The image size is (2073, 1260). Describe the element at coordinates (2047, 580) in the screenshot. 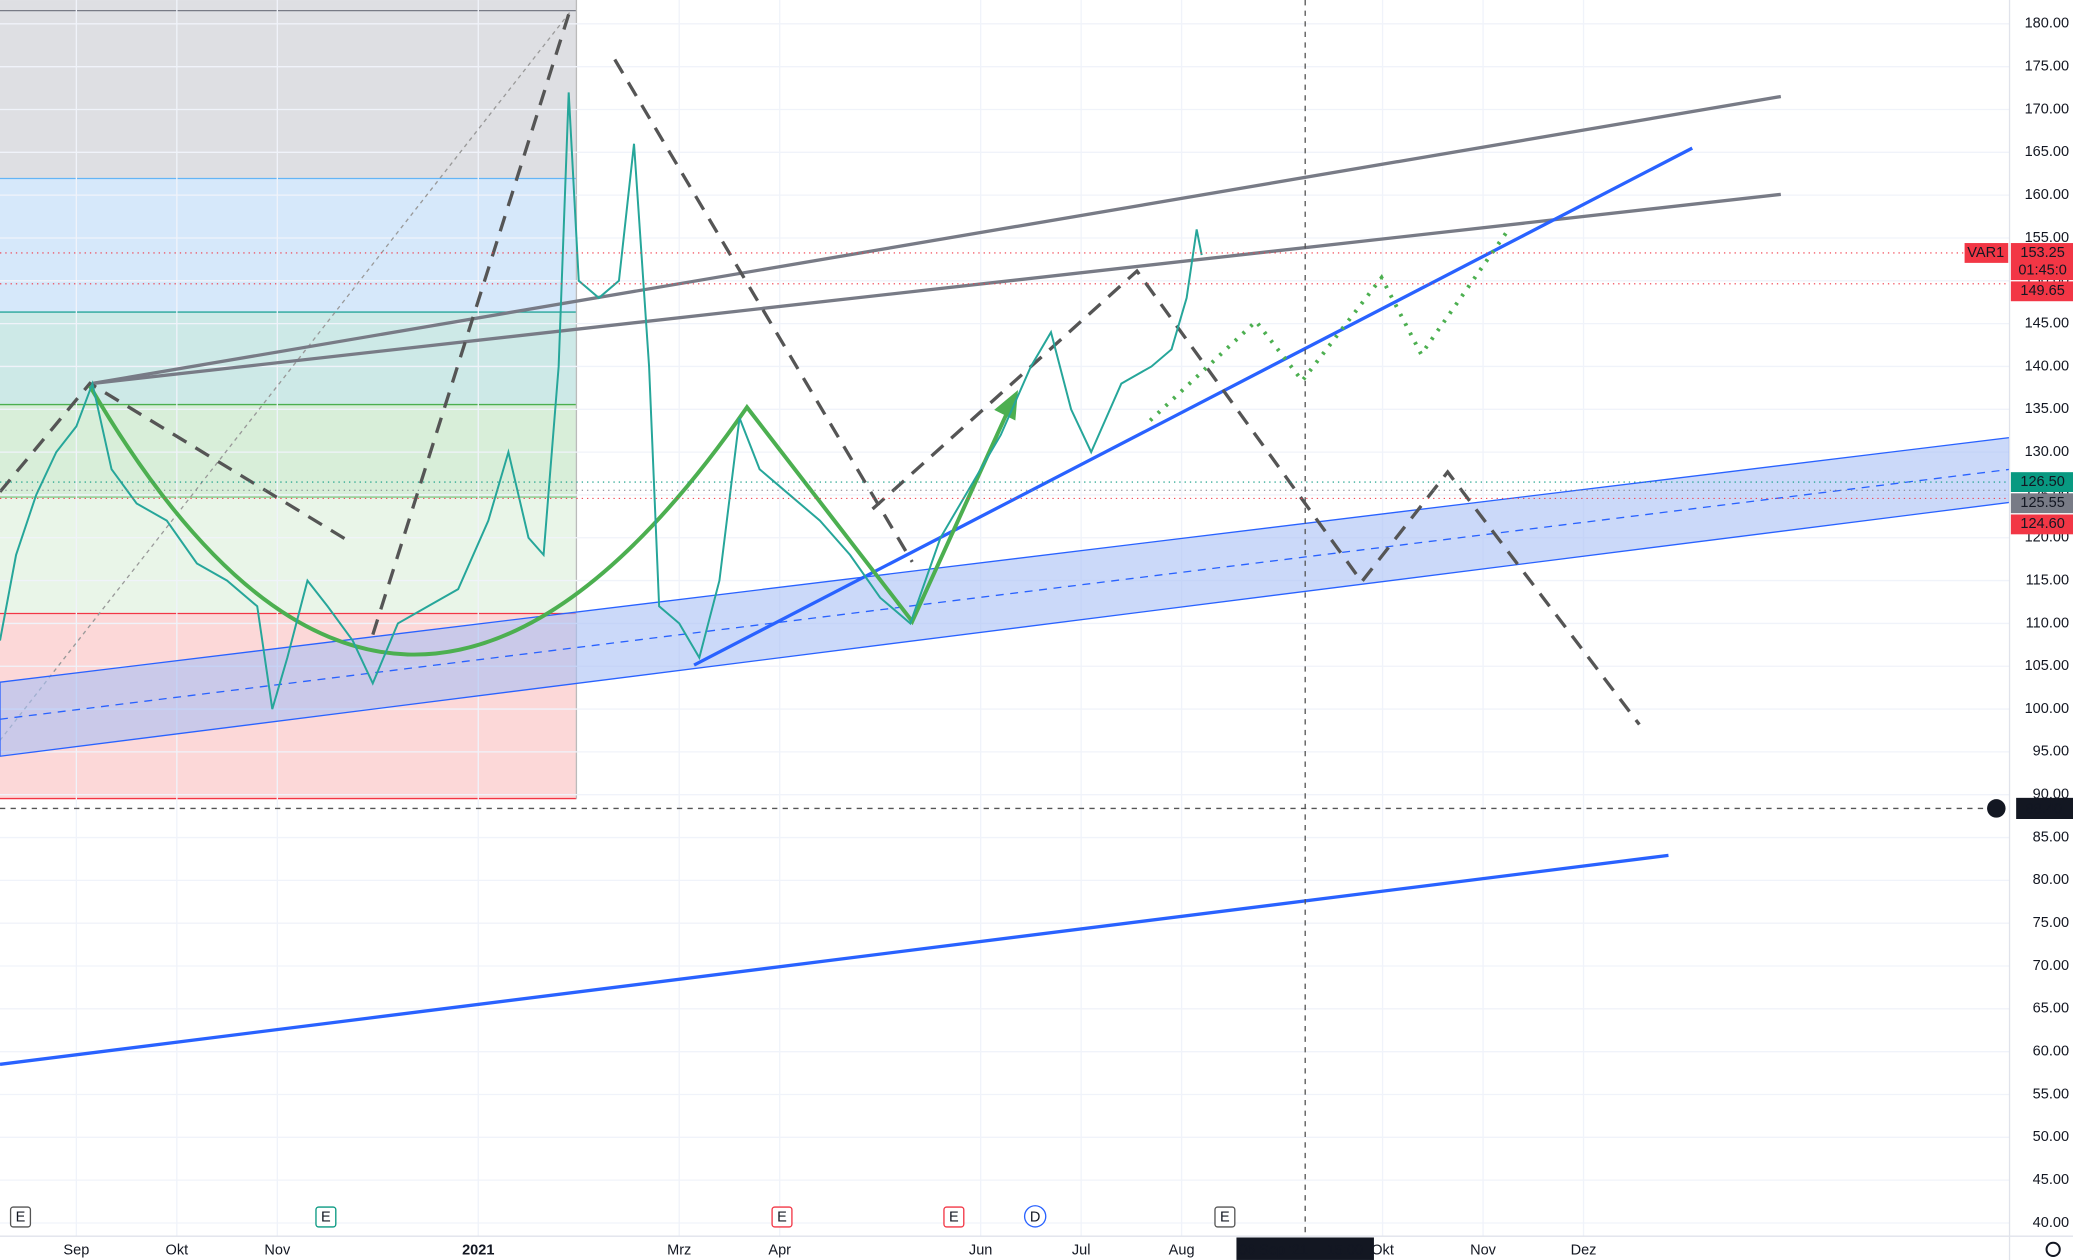

I see `y-tick-label: 115.00` at that location.